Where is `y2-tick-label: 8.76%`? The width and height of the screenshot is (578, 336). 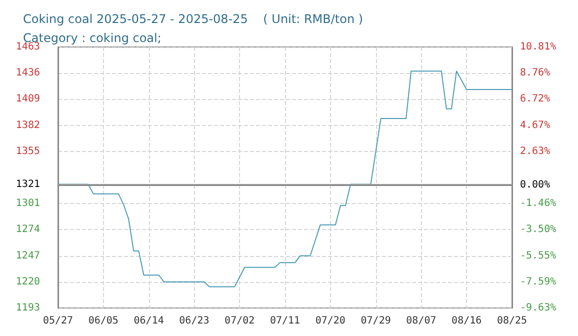 y2-tick-label: 8.76% is located at coordinates (535, 73).